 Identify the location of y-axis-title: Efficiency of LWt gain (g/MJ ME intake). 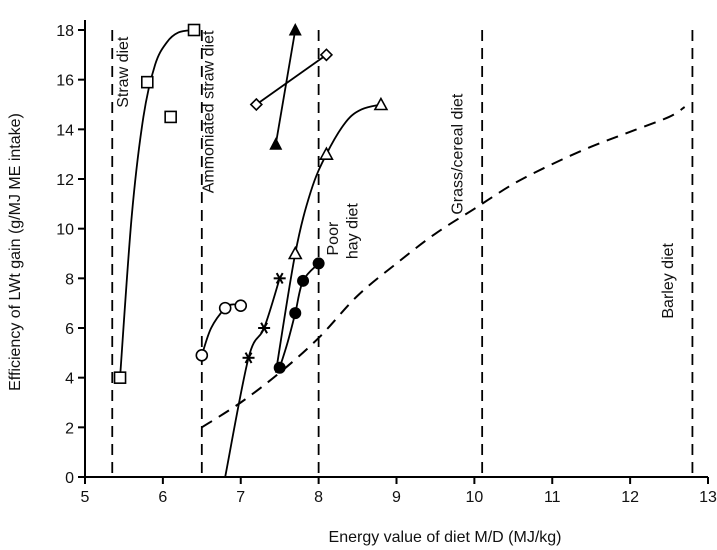
(15, 252).